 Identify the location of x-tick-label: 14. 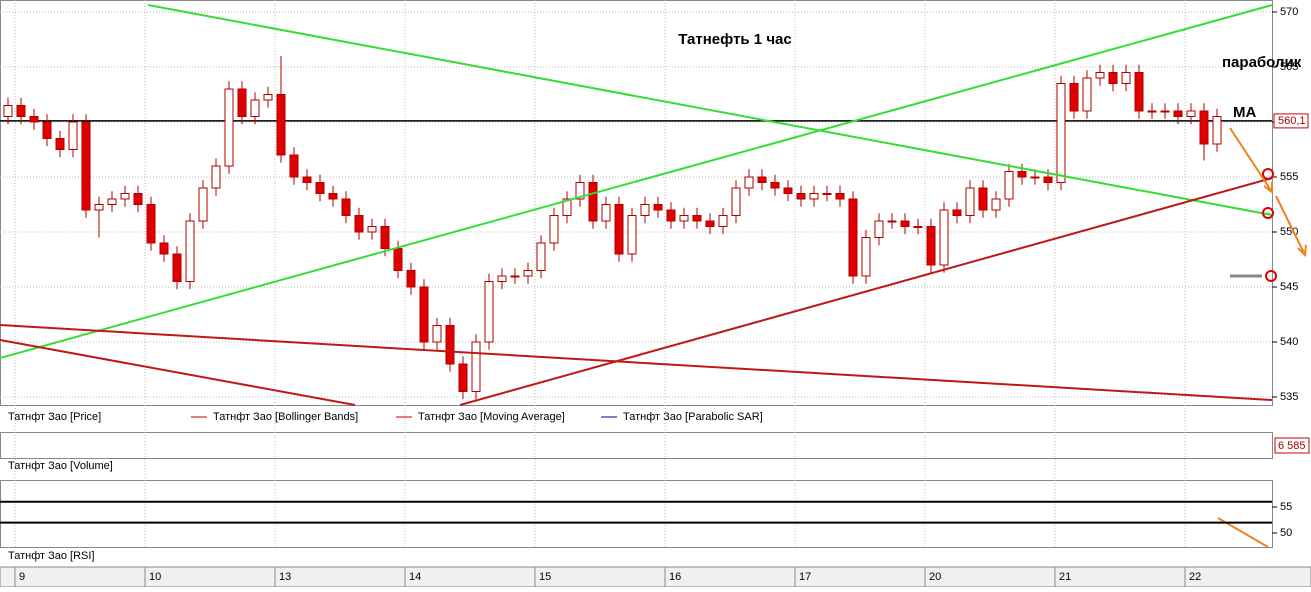
(415, 577).